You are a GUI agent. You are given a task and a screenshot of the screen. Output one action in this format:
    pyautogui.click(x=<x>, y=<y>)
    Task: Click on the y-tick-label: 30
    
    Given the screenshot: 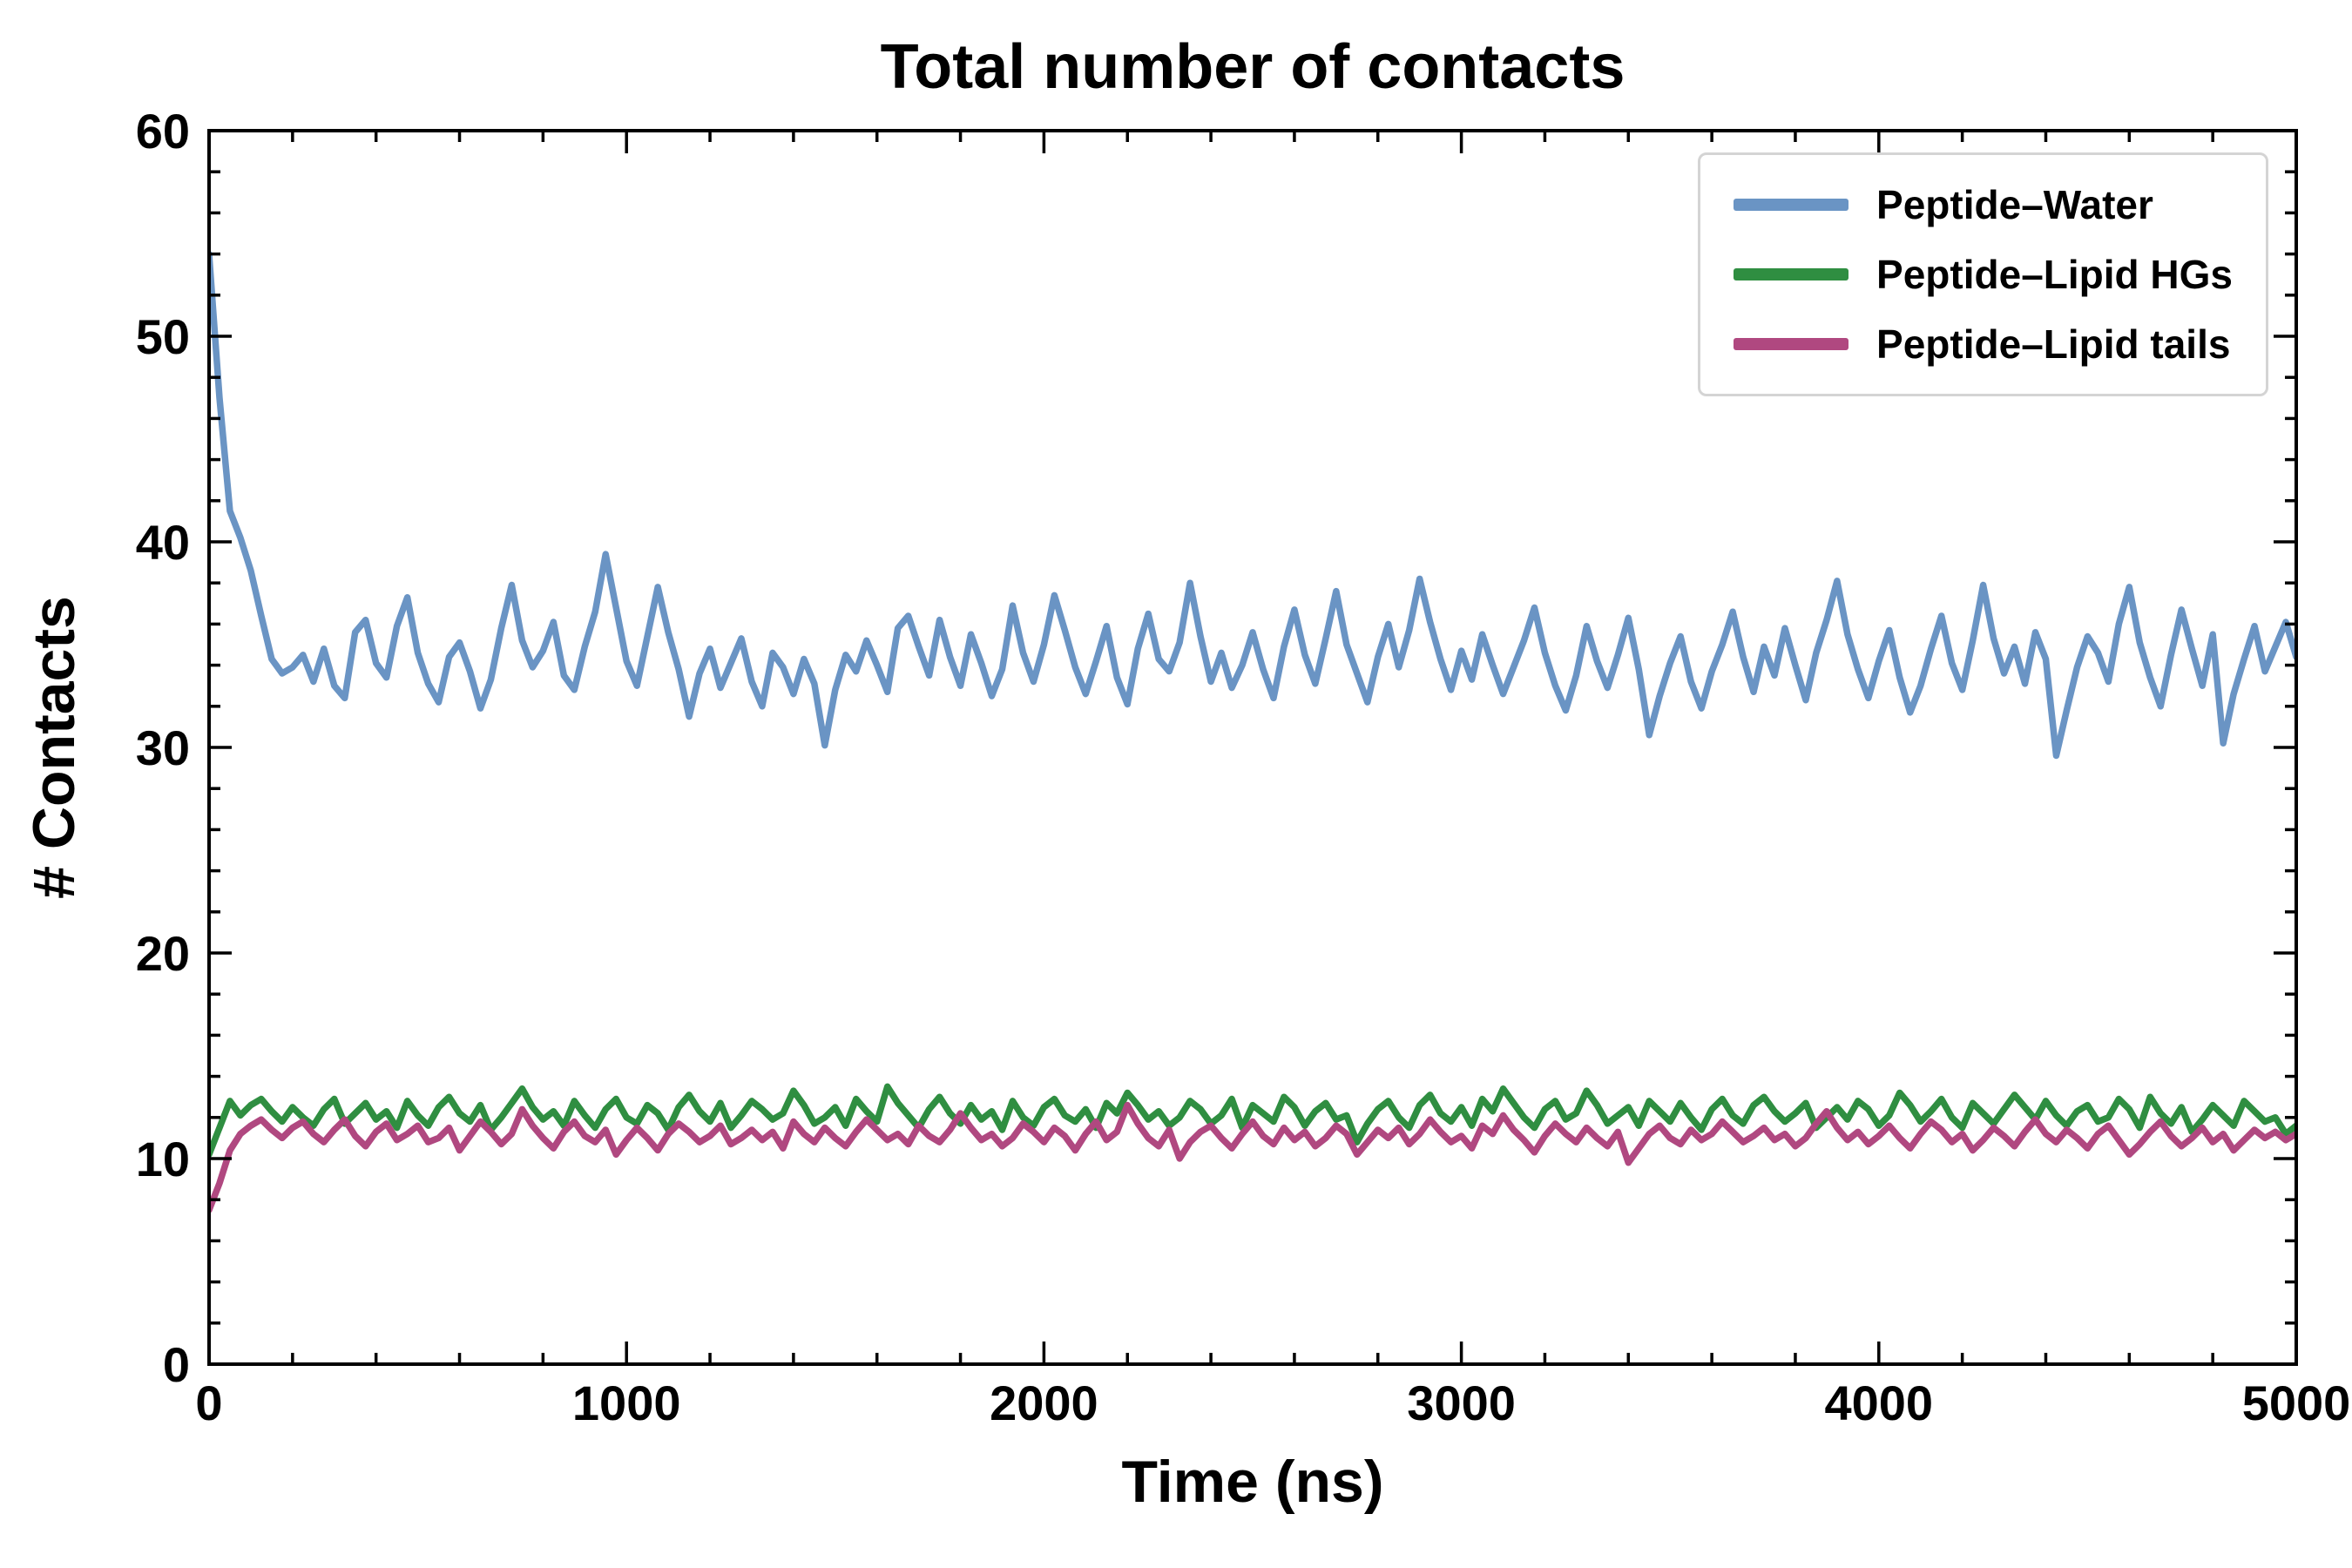 What is the action you would take?
    pyautogui.click(x=163, y=747)
    